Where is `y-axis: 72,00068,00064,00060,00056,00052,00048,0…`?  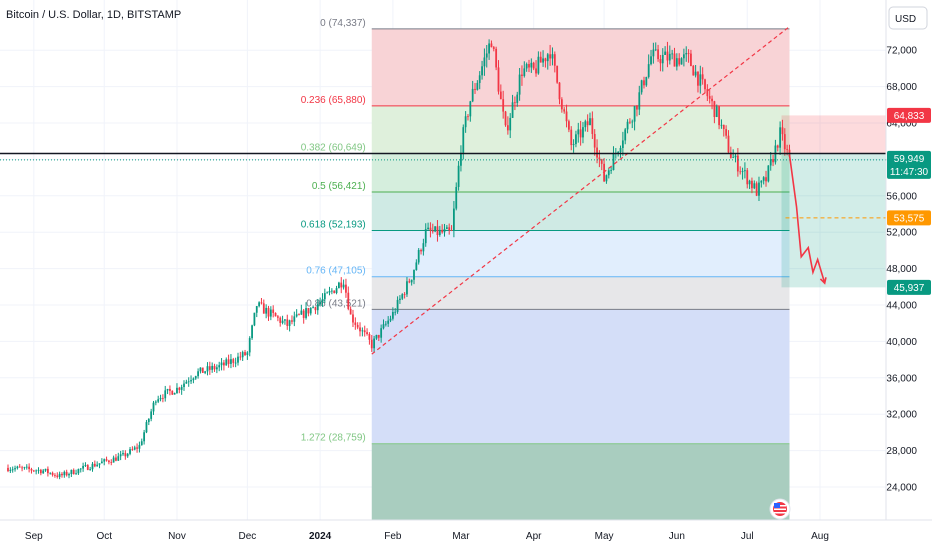 y-axis: 72,00068,00064,00060,00056,00052,00048,0… is located at coordinates (901, 270).